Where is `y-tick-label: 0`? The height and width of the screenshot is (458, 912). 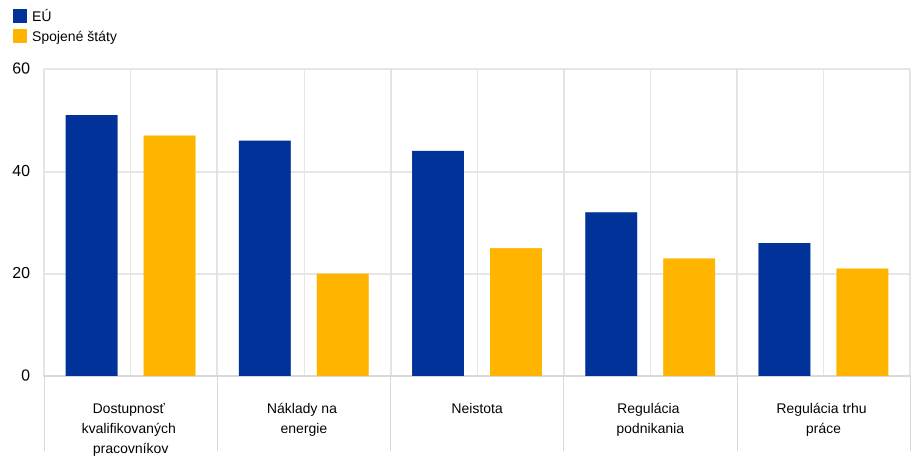 y-tick-label: 0 is located at coordinates (25, 376).